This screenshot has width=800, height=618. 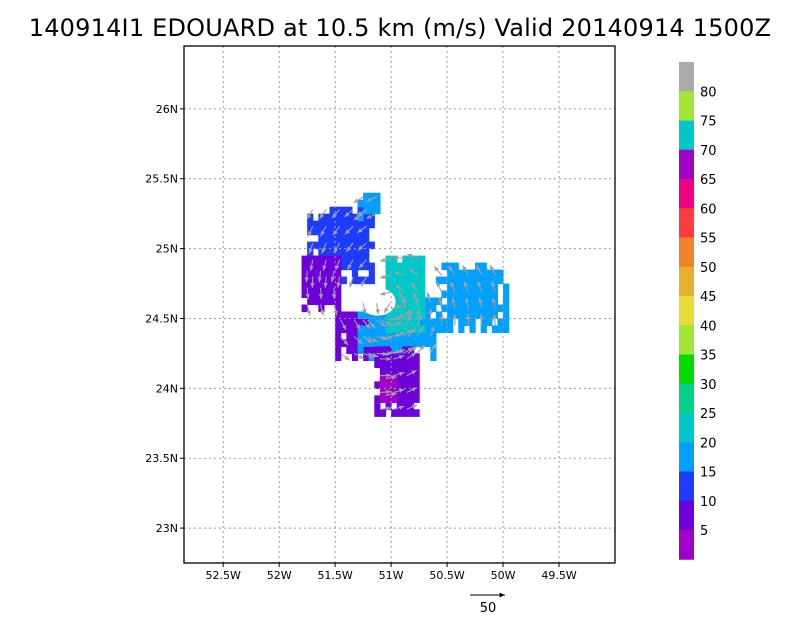 I want to click on x-tick-label: 50W, so click(x=503, y=575).